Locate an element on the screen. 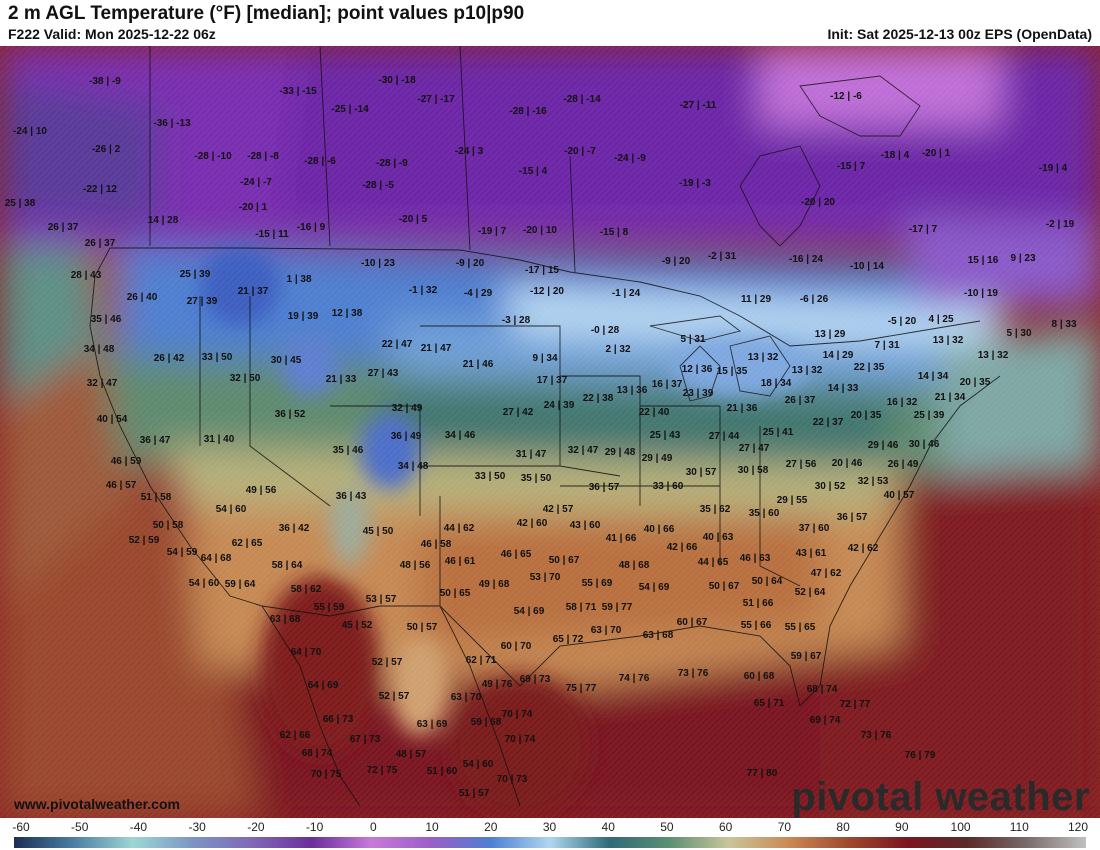  point-value: -28 | -5 is located at coordinates (378, 185).